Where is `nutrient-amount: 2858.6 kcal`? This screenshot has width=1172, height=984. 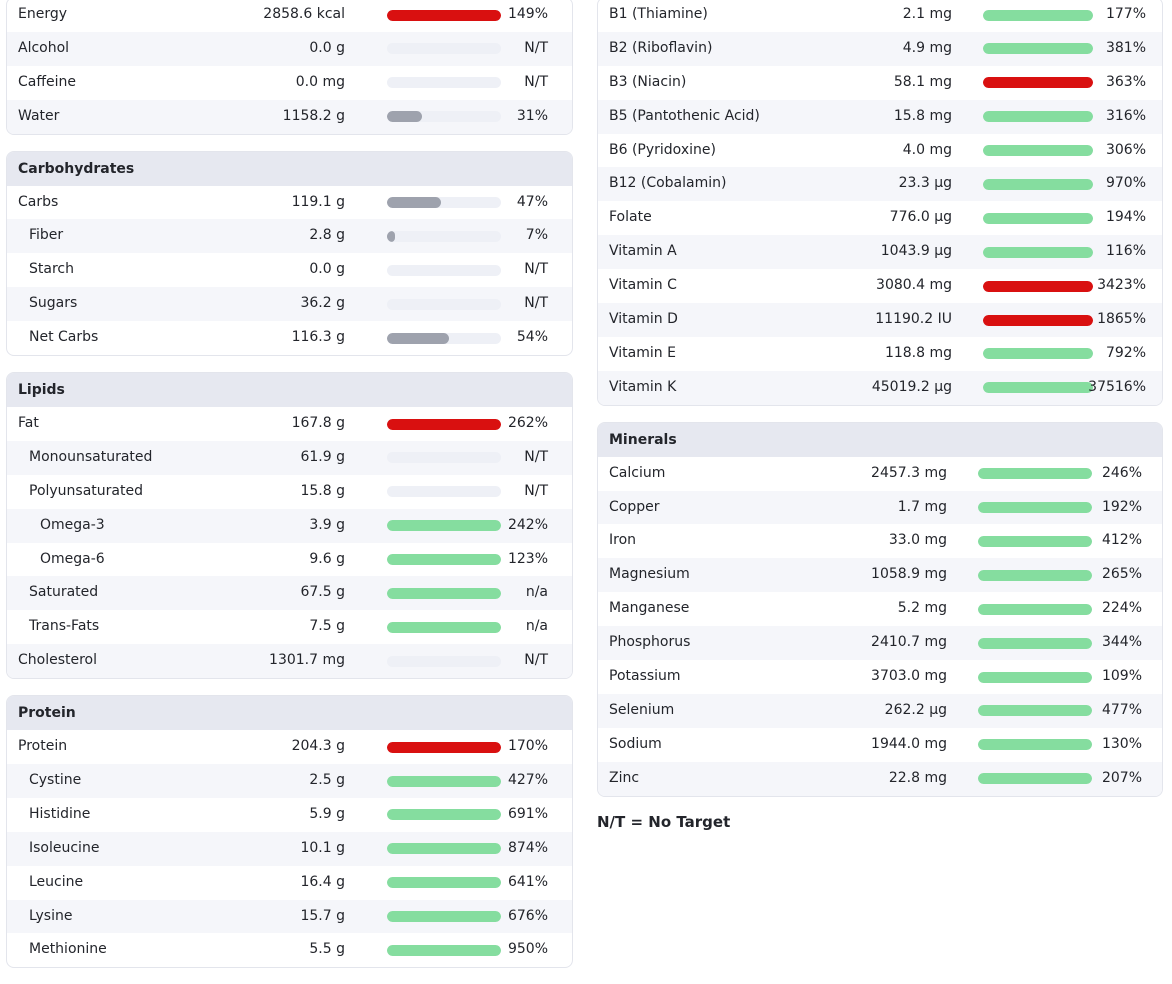
nutrient-amount: 2858.6 kcal is located at coordinates (304, 14).